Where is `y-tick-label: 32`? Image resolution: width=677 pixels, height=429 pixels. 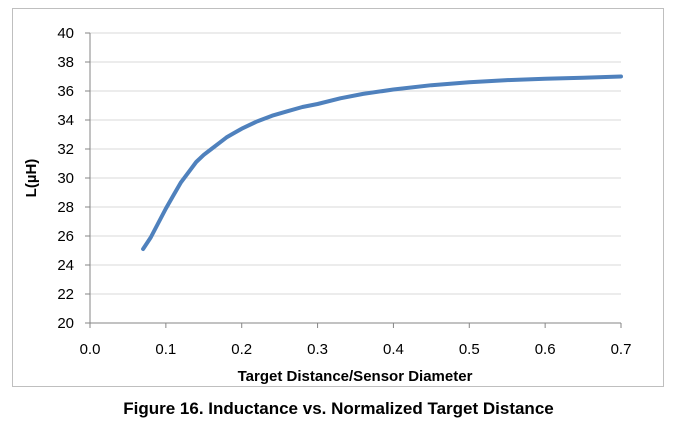 y-tick-label: 32 is located at coordinates (65, 149).